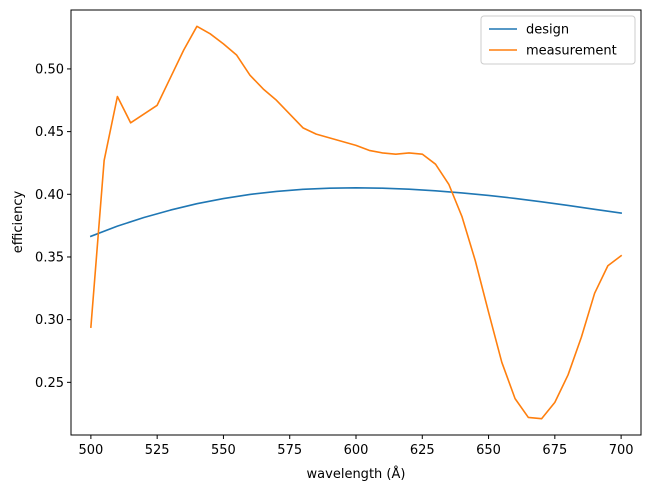 This screenshot has width=651, height=491. I want to click on x-tick-label: 600, so click(356, 450).